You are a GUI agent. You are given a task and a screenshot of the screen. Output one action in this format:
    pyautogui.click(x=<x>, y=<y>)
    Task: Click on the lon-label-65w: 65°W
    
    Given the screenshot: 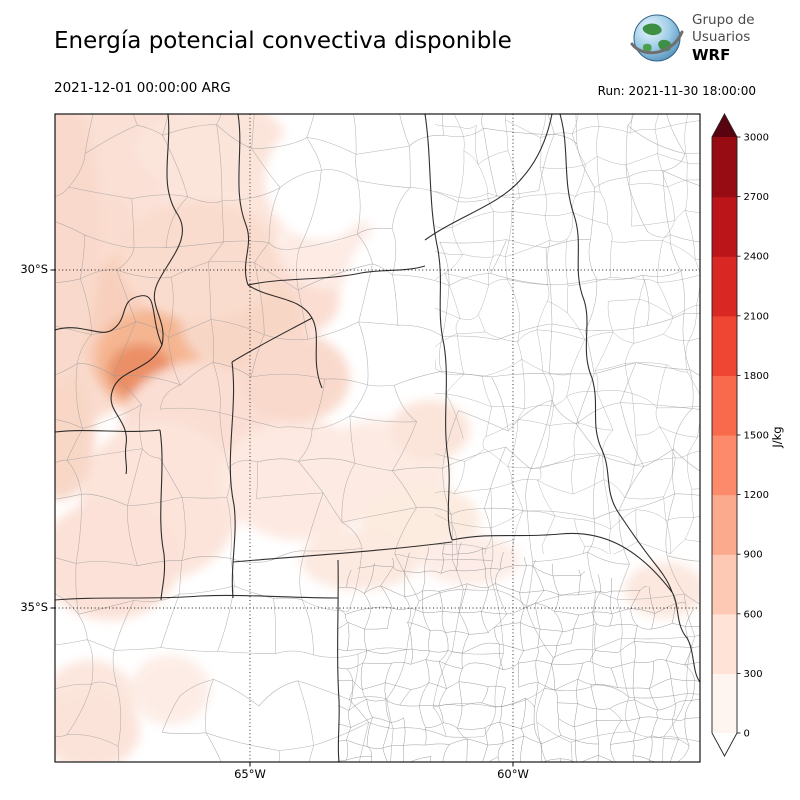 What is the action you would take?
    pyautogui.click(x=250, y=774)
    